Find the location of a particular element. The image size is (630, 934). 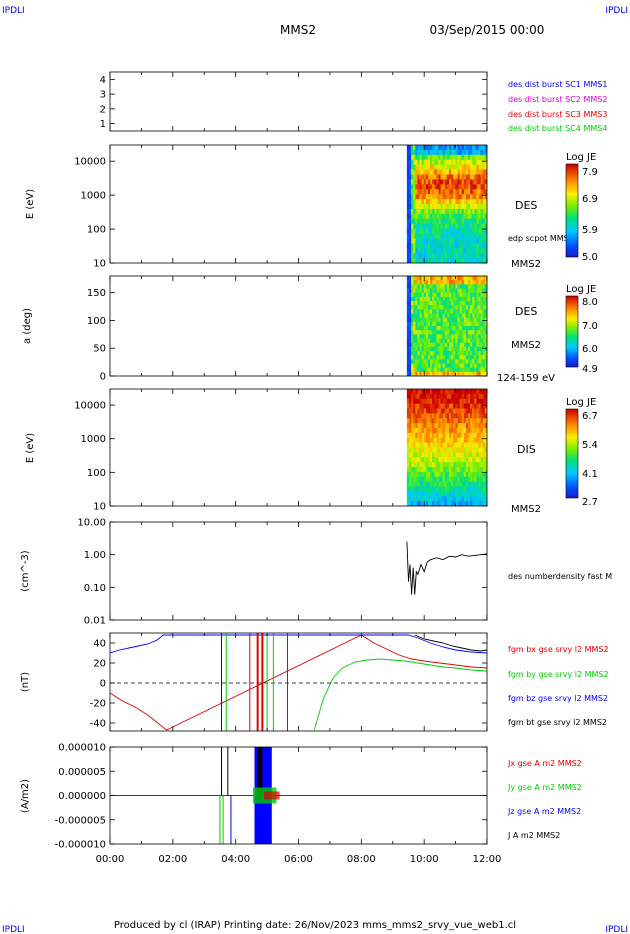

colorbar-dis-energy-tick: 6.7 is located at coordinates (590, 416).